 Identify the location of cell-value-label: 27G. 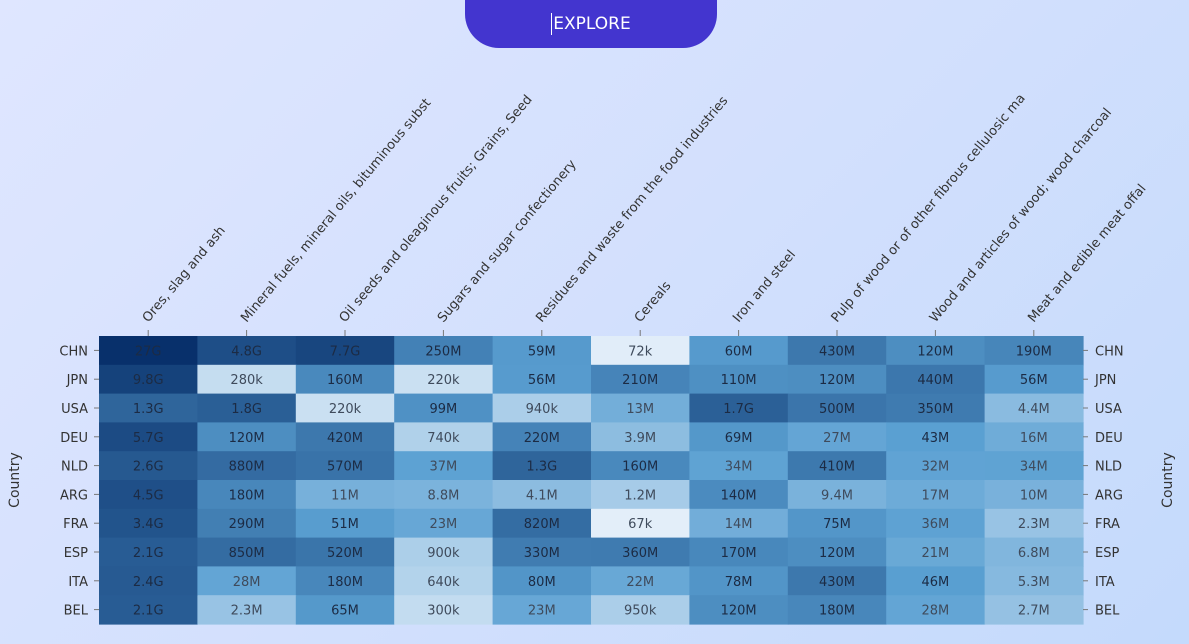
(148, 351).